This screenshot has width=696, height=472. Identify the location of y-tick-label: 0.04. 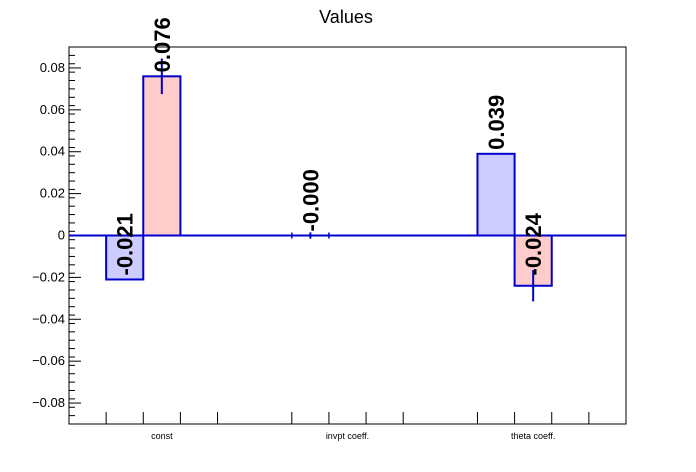
(52, 151).